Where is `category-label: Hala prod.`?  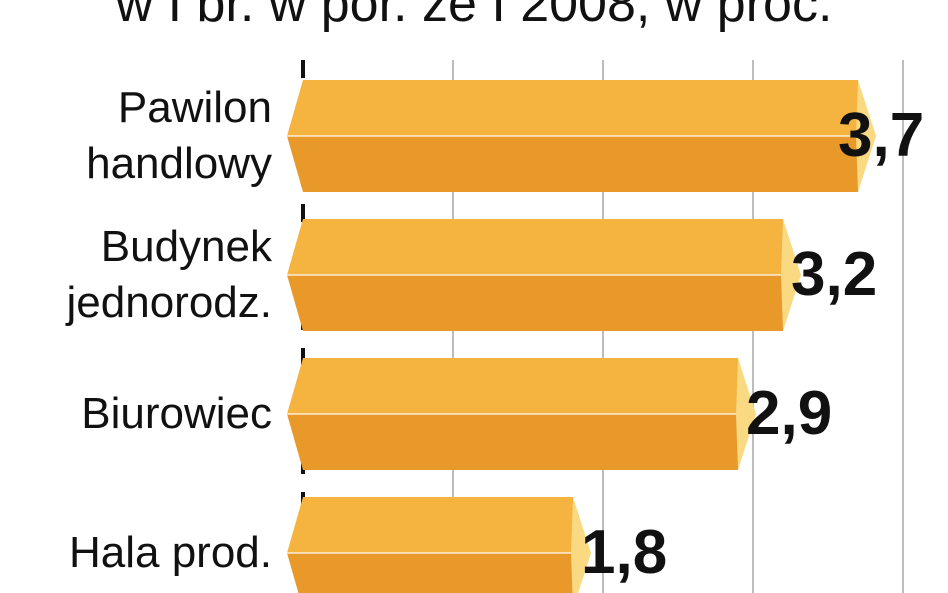
category-label: Hala prod. is located at coordinates (136, 553).